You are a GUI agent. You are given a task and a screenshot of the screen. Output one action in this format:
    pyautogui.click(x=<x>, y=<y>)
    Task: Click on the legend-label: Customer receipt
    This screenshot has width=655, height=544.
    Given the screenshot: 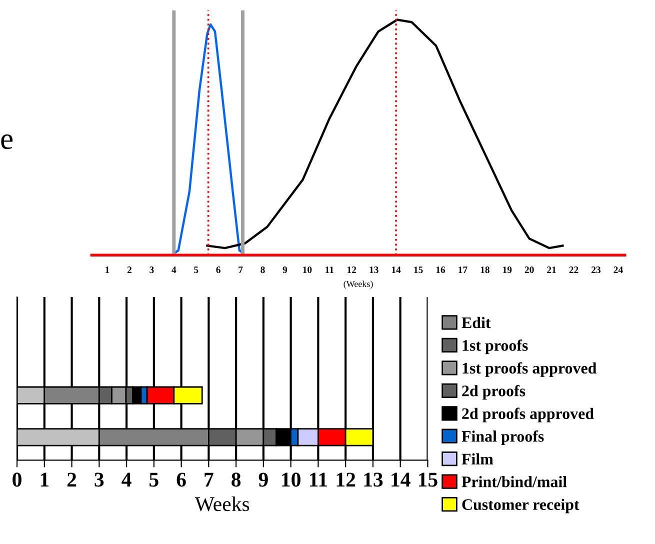 What is the action you would take?
    pyautogui.click(x=521, y=506)
    